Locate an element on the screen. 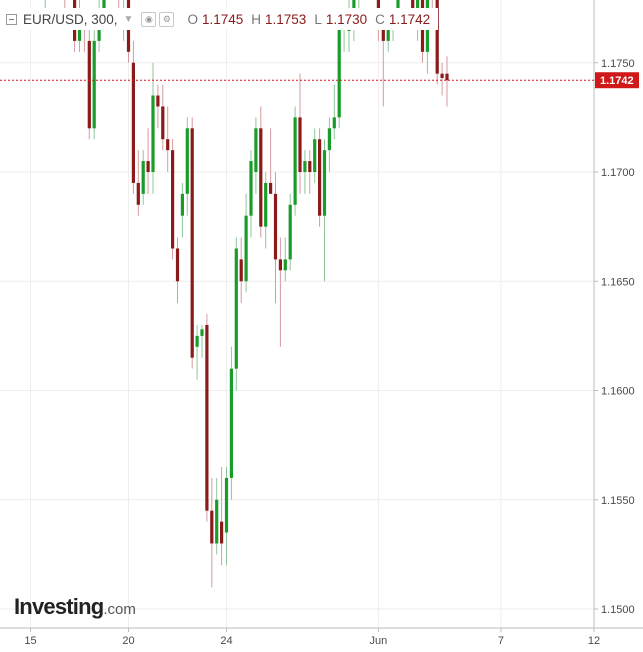 Image resolution: width=643 pixels, height=652 pixels. current-price-tag is located at coordinates (617, 80).